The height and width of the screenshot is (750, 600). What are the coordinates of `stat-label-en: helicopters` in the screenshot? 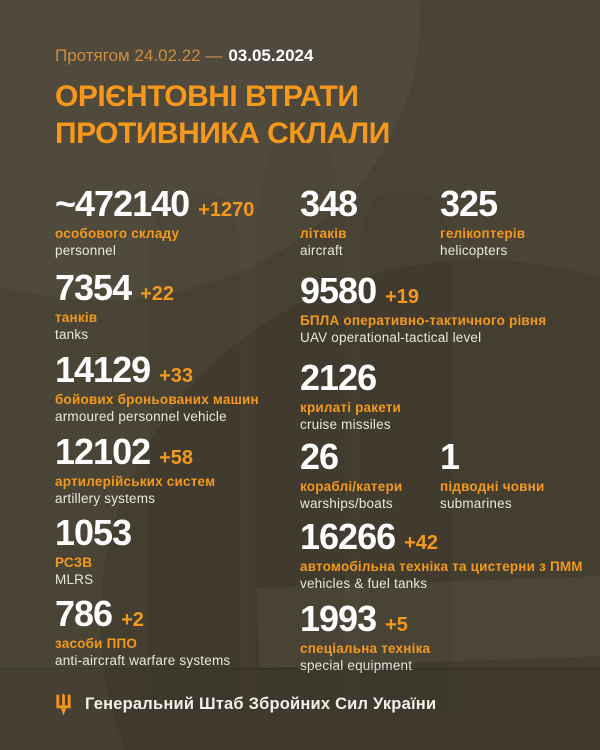 It's located at (474, 250).